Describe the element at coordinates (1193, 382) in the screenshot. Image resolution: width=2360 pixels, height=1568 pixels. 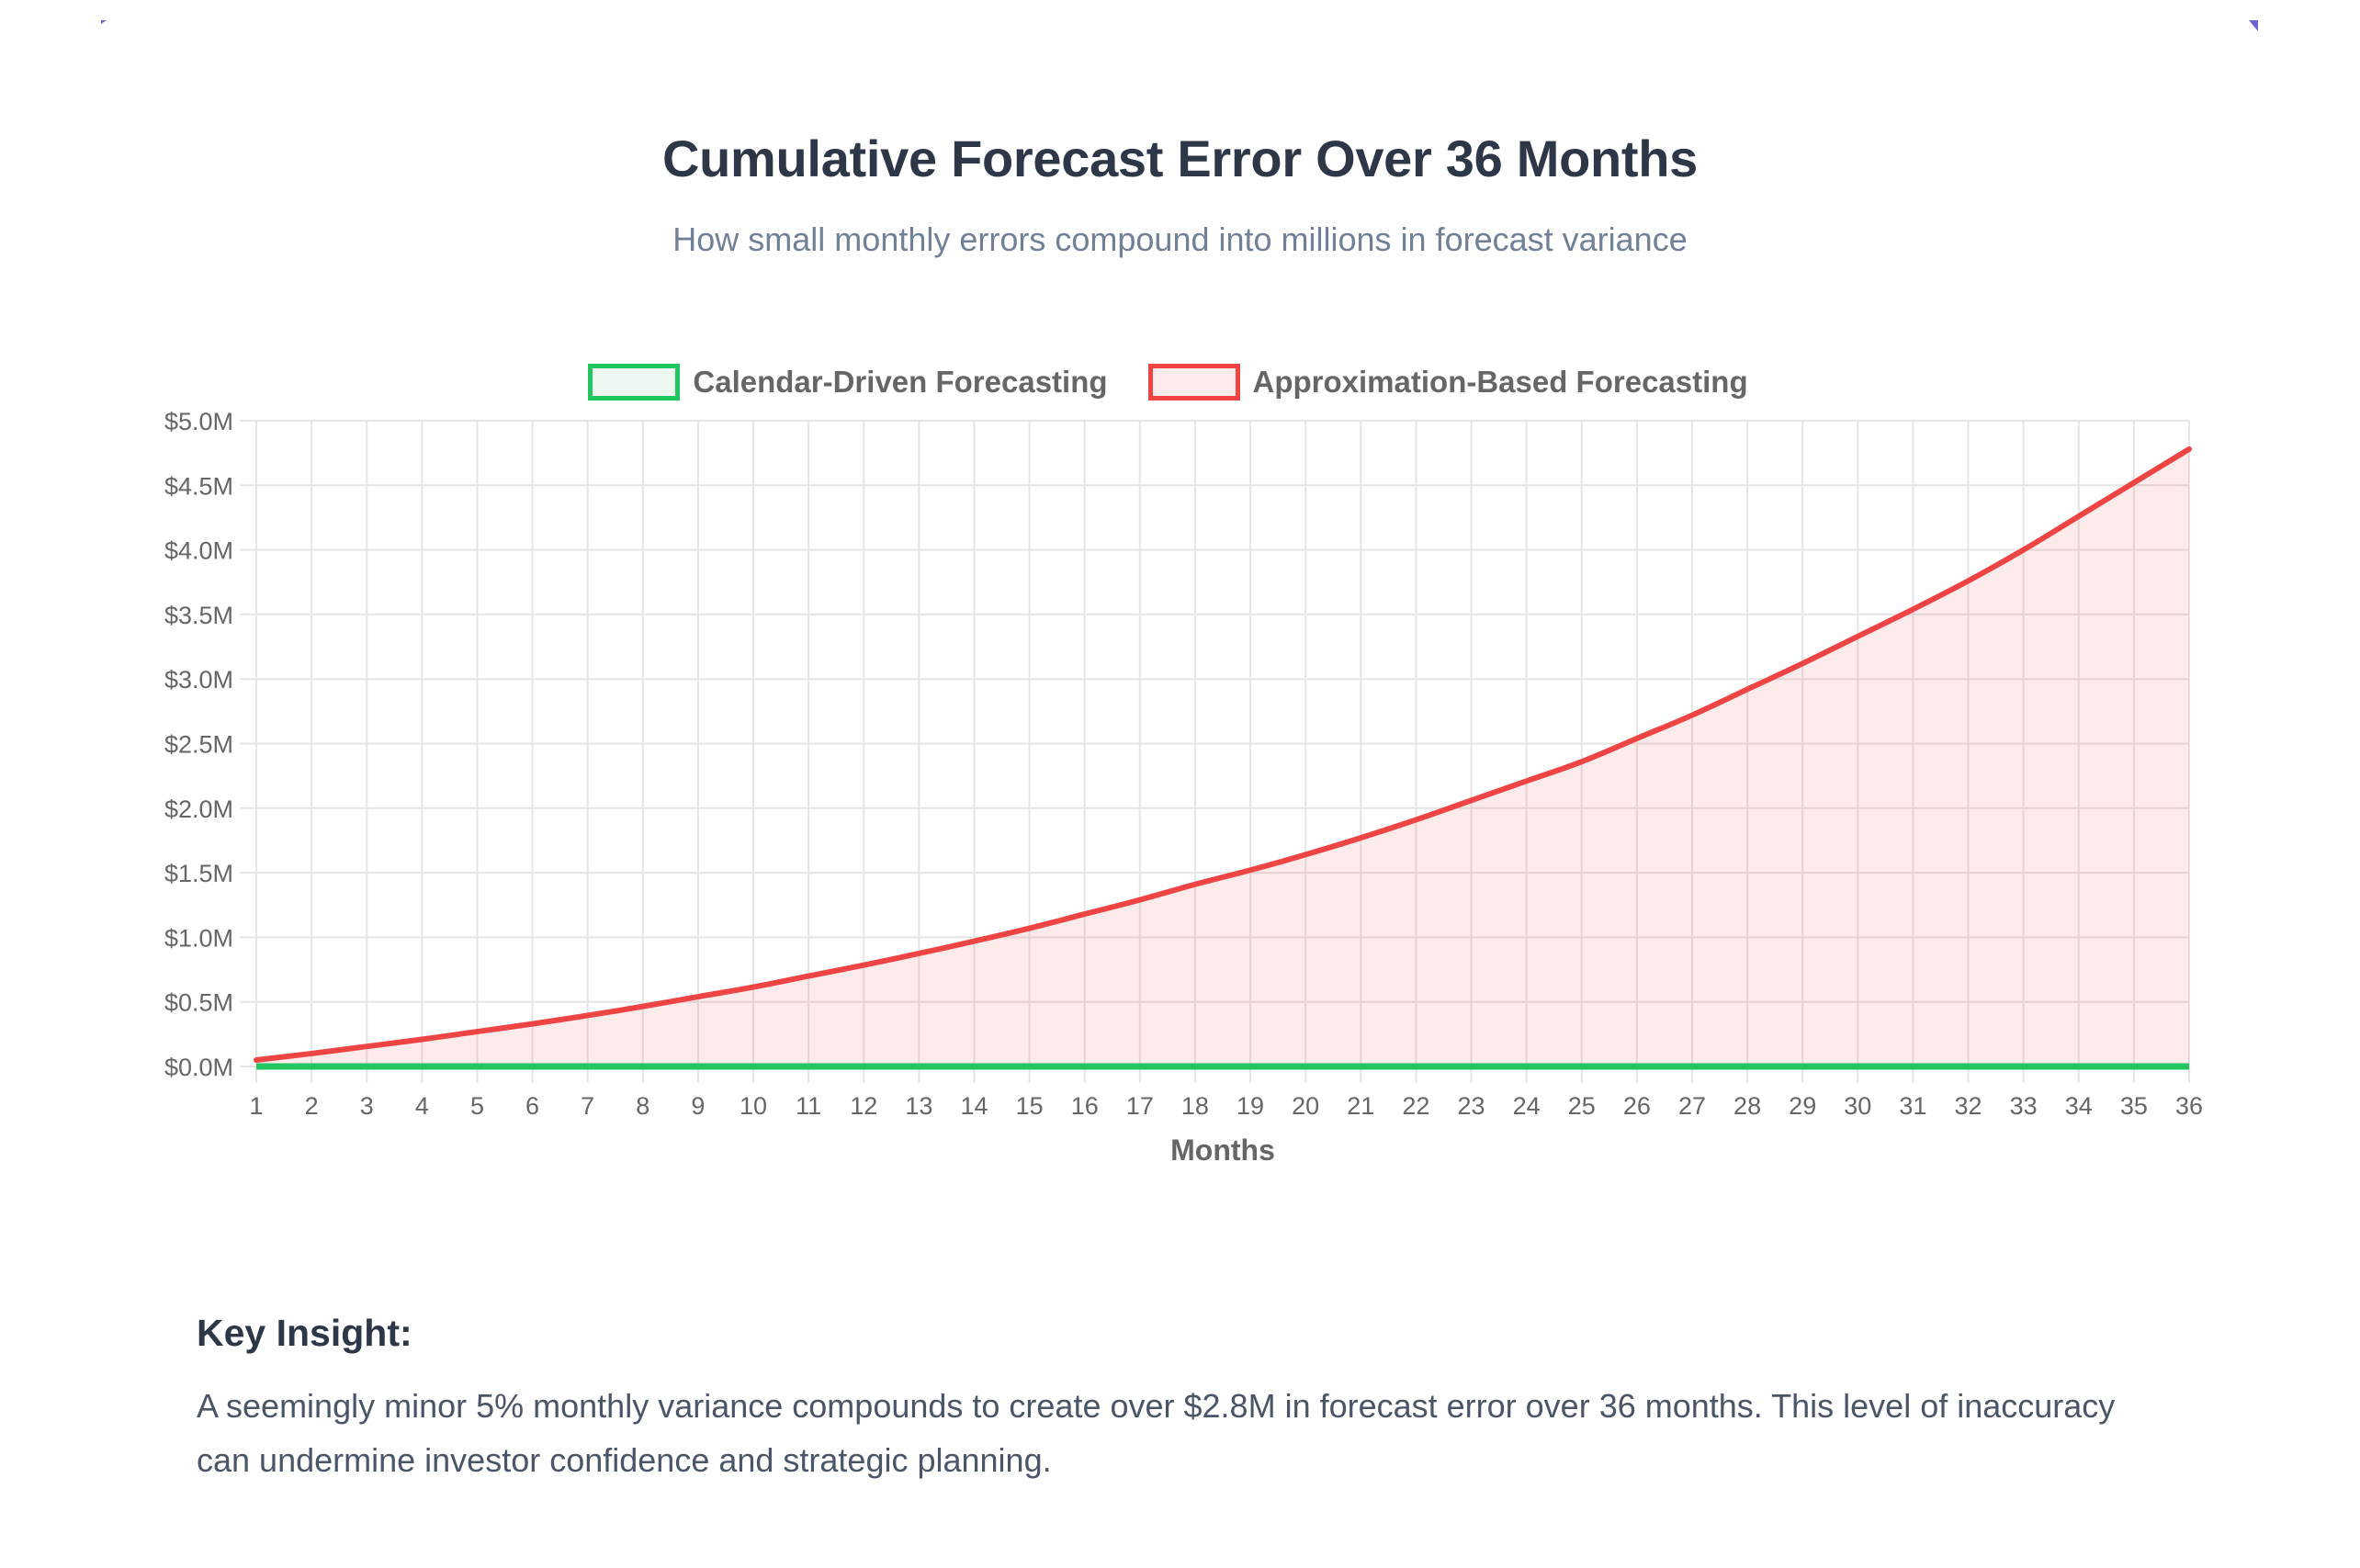
I see `legend-swatch-red-icon` at that location.